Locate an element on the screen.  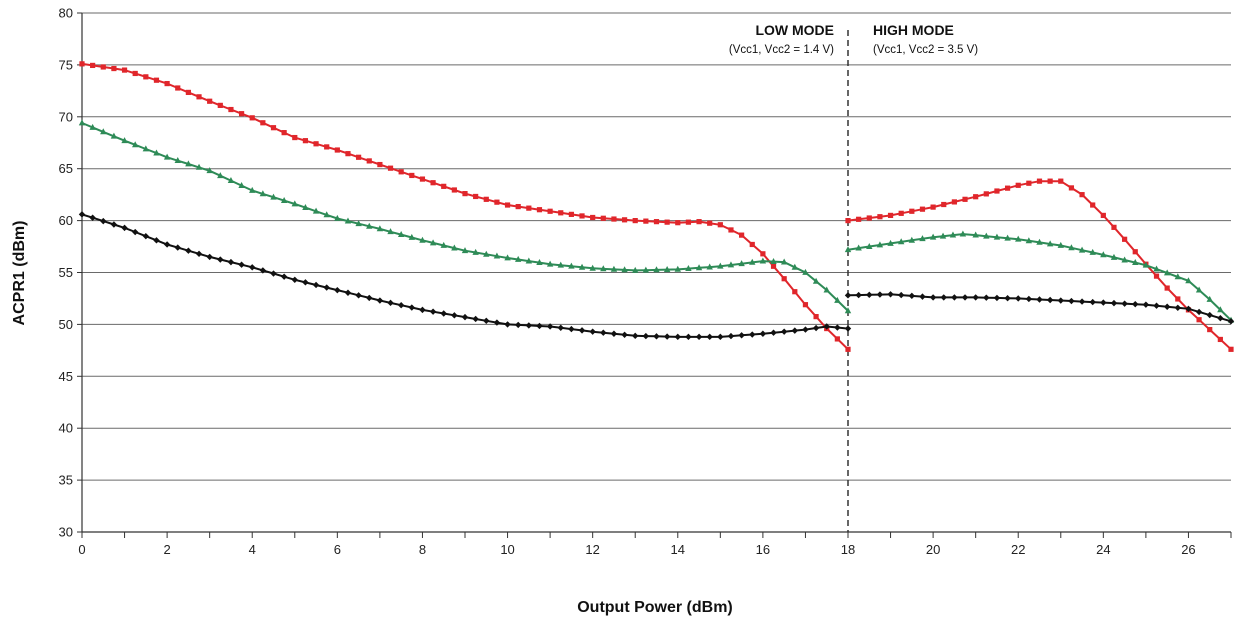
x-axis-title: Output Power (dBm) is located at coordinates (655, 607).